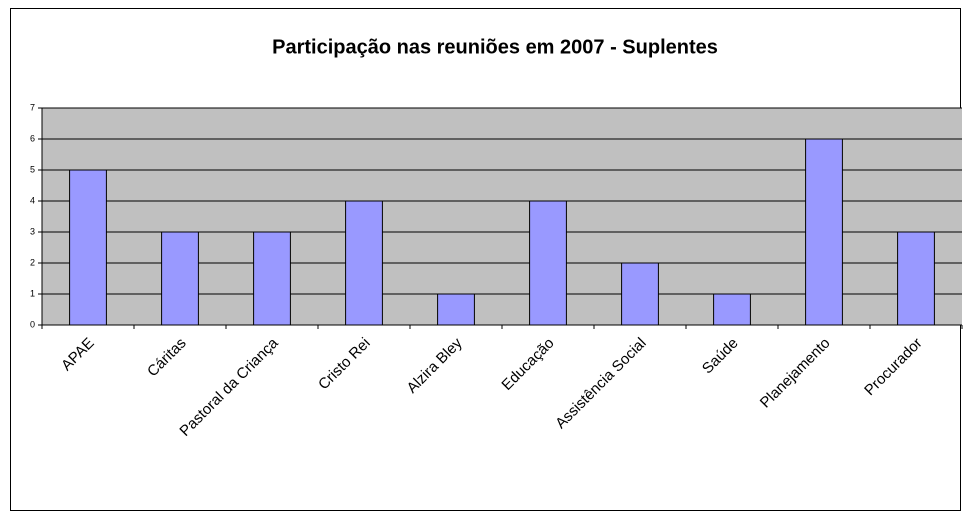 This screenshot has width=964, height=512. Describe the element at coordinates (32, 324) in the screenshot. I see `y-tick-label: 0` at that location.